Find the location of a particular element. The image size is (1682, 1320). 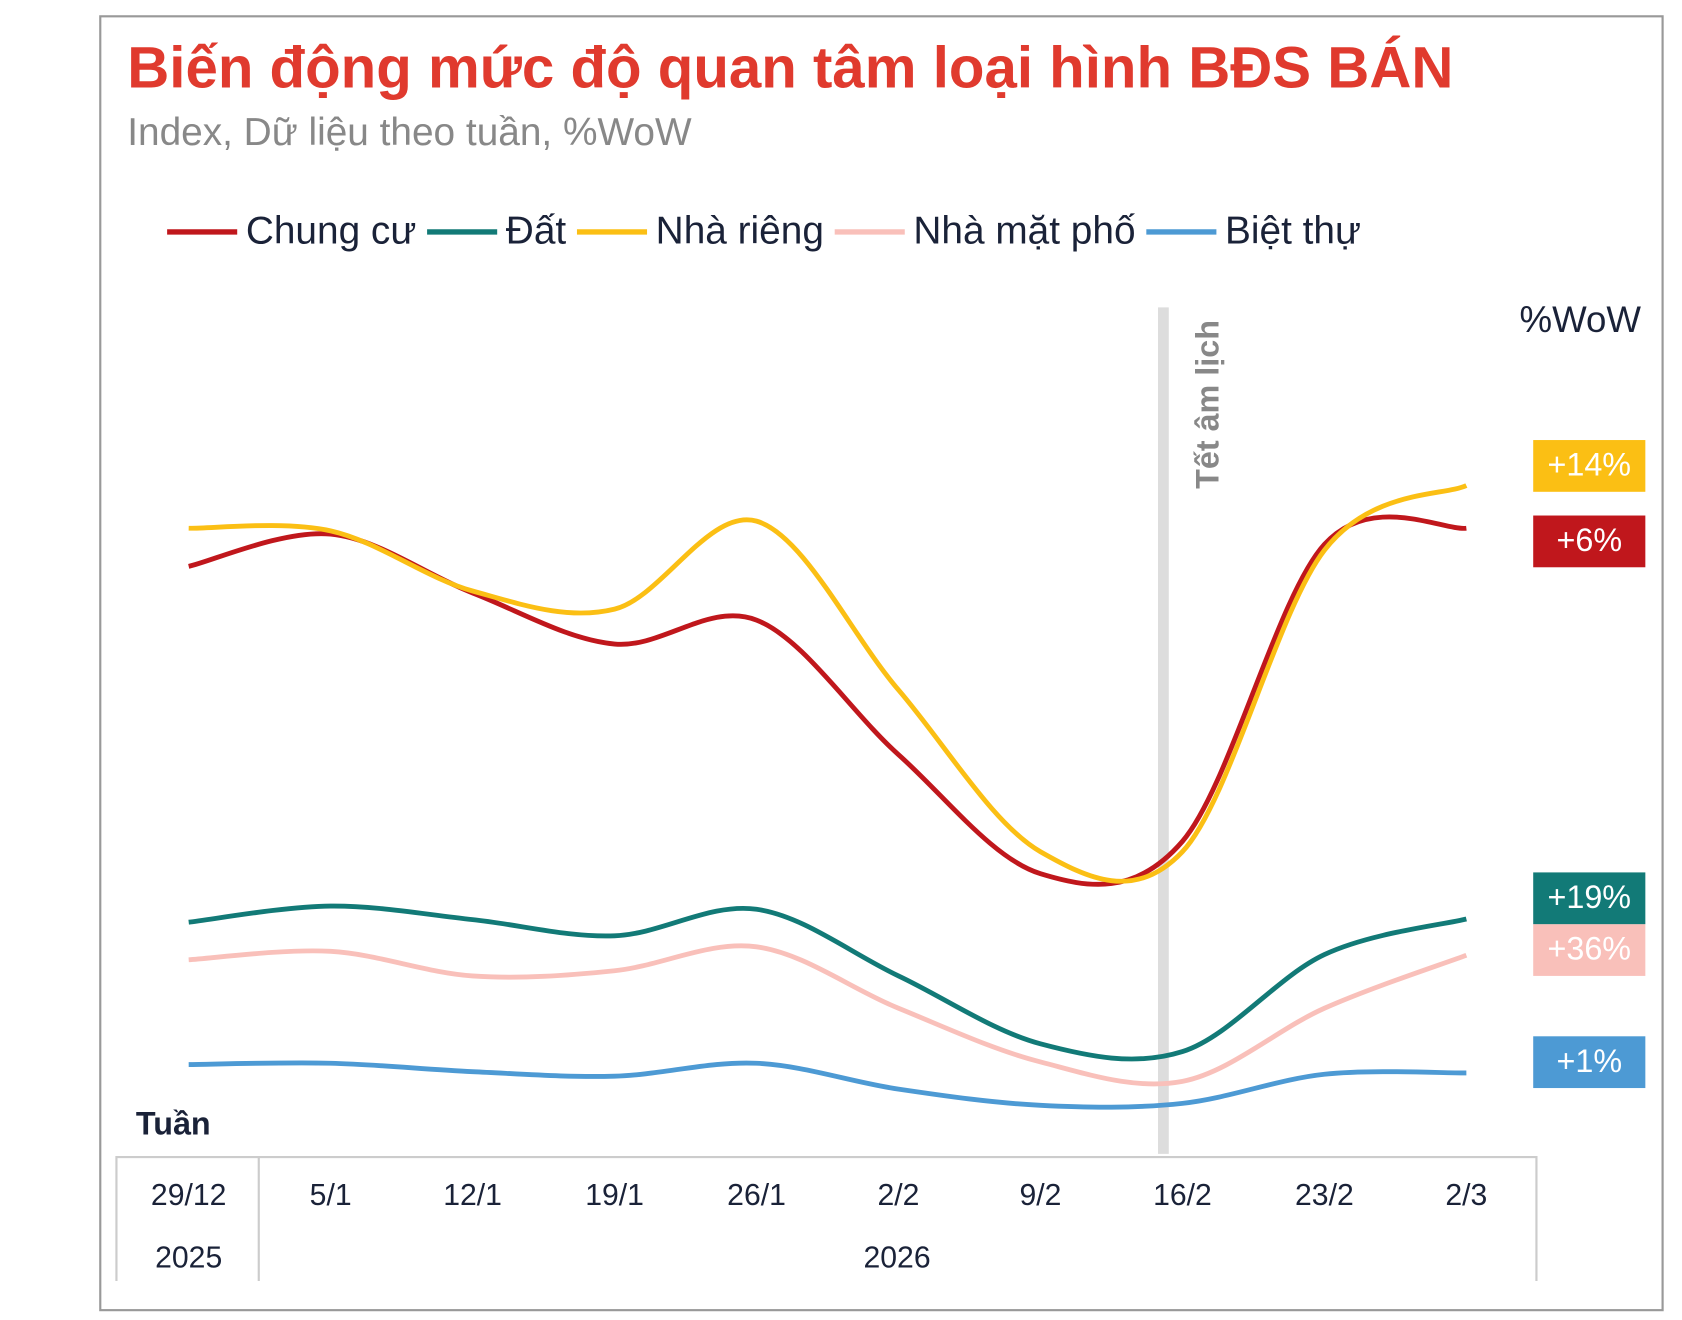

chart-subtitle: Index, Dữ liệu theo tuần, %WoW is located at coordinates (409, 132).